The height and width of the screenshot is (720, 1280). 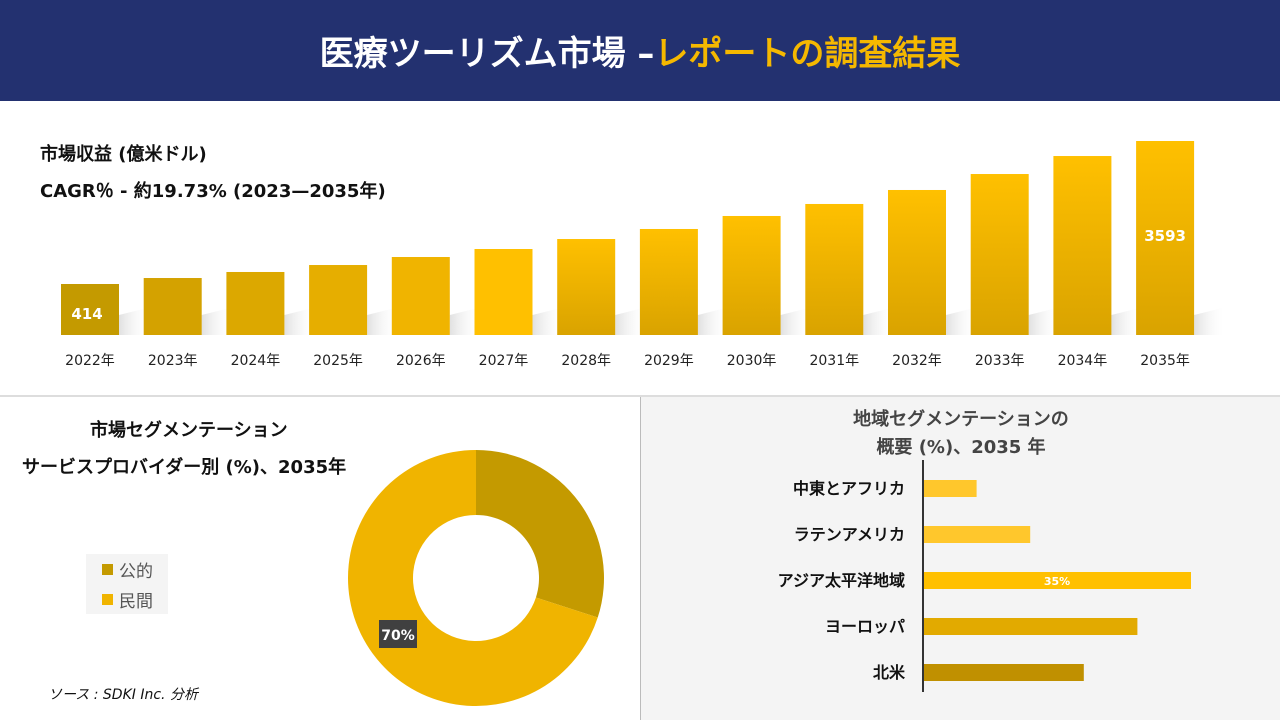 I want to click on title-accent: レポートの調査結果, so click(x=807, y=54).